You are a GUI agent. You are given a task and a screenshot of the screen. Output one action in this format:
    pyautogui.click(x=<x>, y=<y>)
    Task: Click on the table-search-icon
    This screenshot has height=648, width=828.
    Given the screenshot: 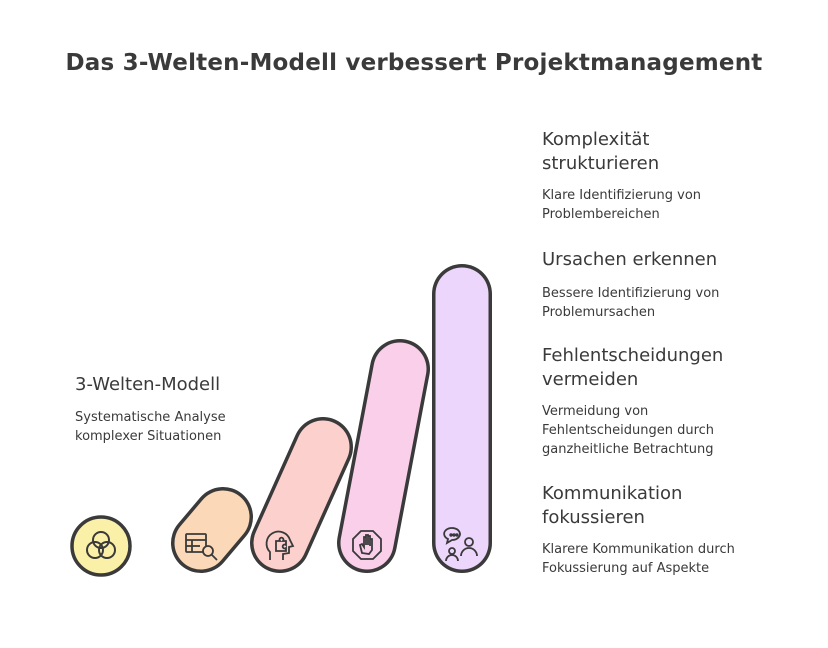 What is the action you would take?
    pyautogui.click(x=201, y=547)
    